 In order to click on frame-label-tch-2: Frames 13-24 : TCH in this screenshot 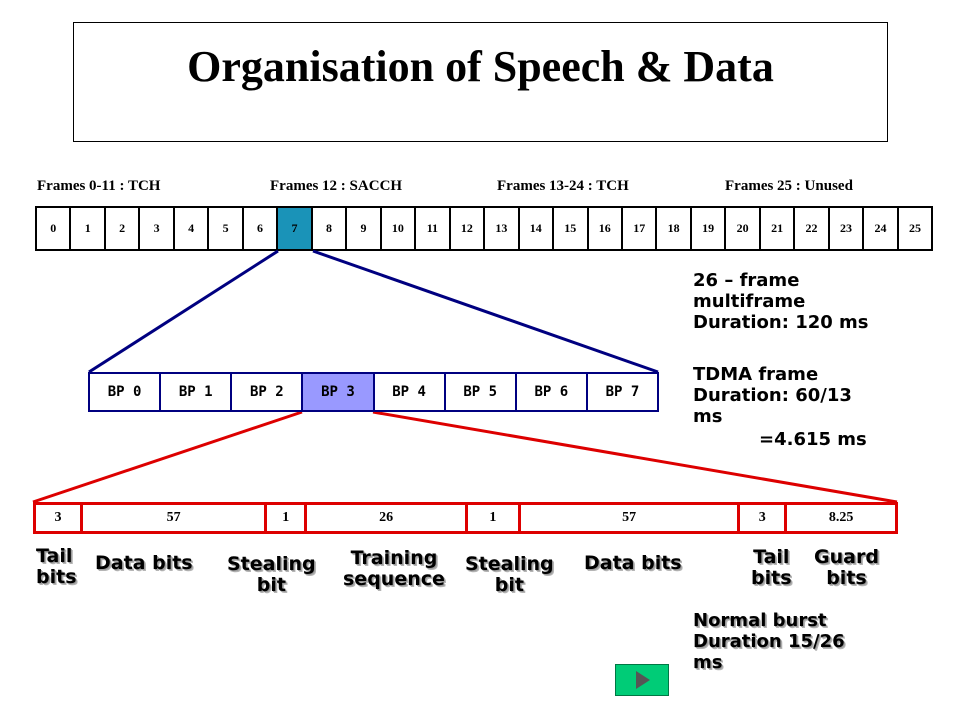, I will do `click(563, 186)`.